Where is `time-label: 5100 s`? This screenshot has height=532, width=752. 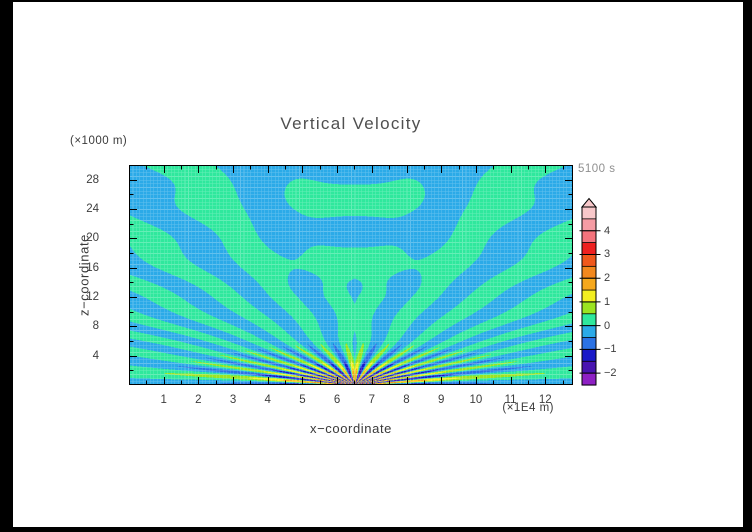 time-label: 5100 s is located at coordinates (597, 169).